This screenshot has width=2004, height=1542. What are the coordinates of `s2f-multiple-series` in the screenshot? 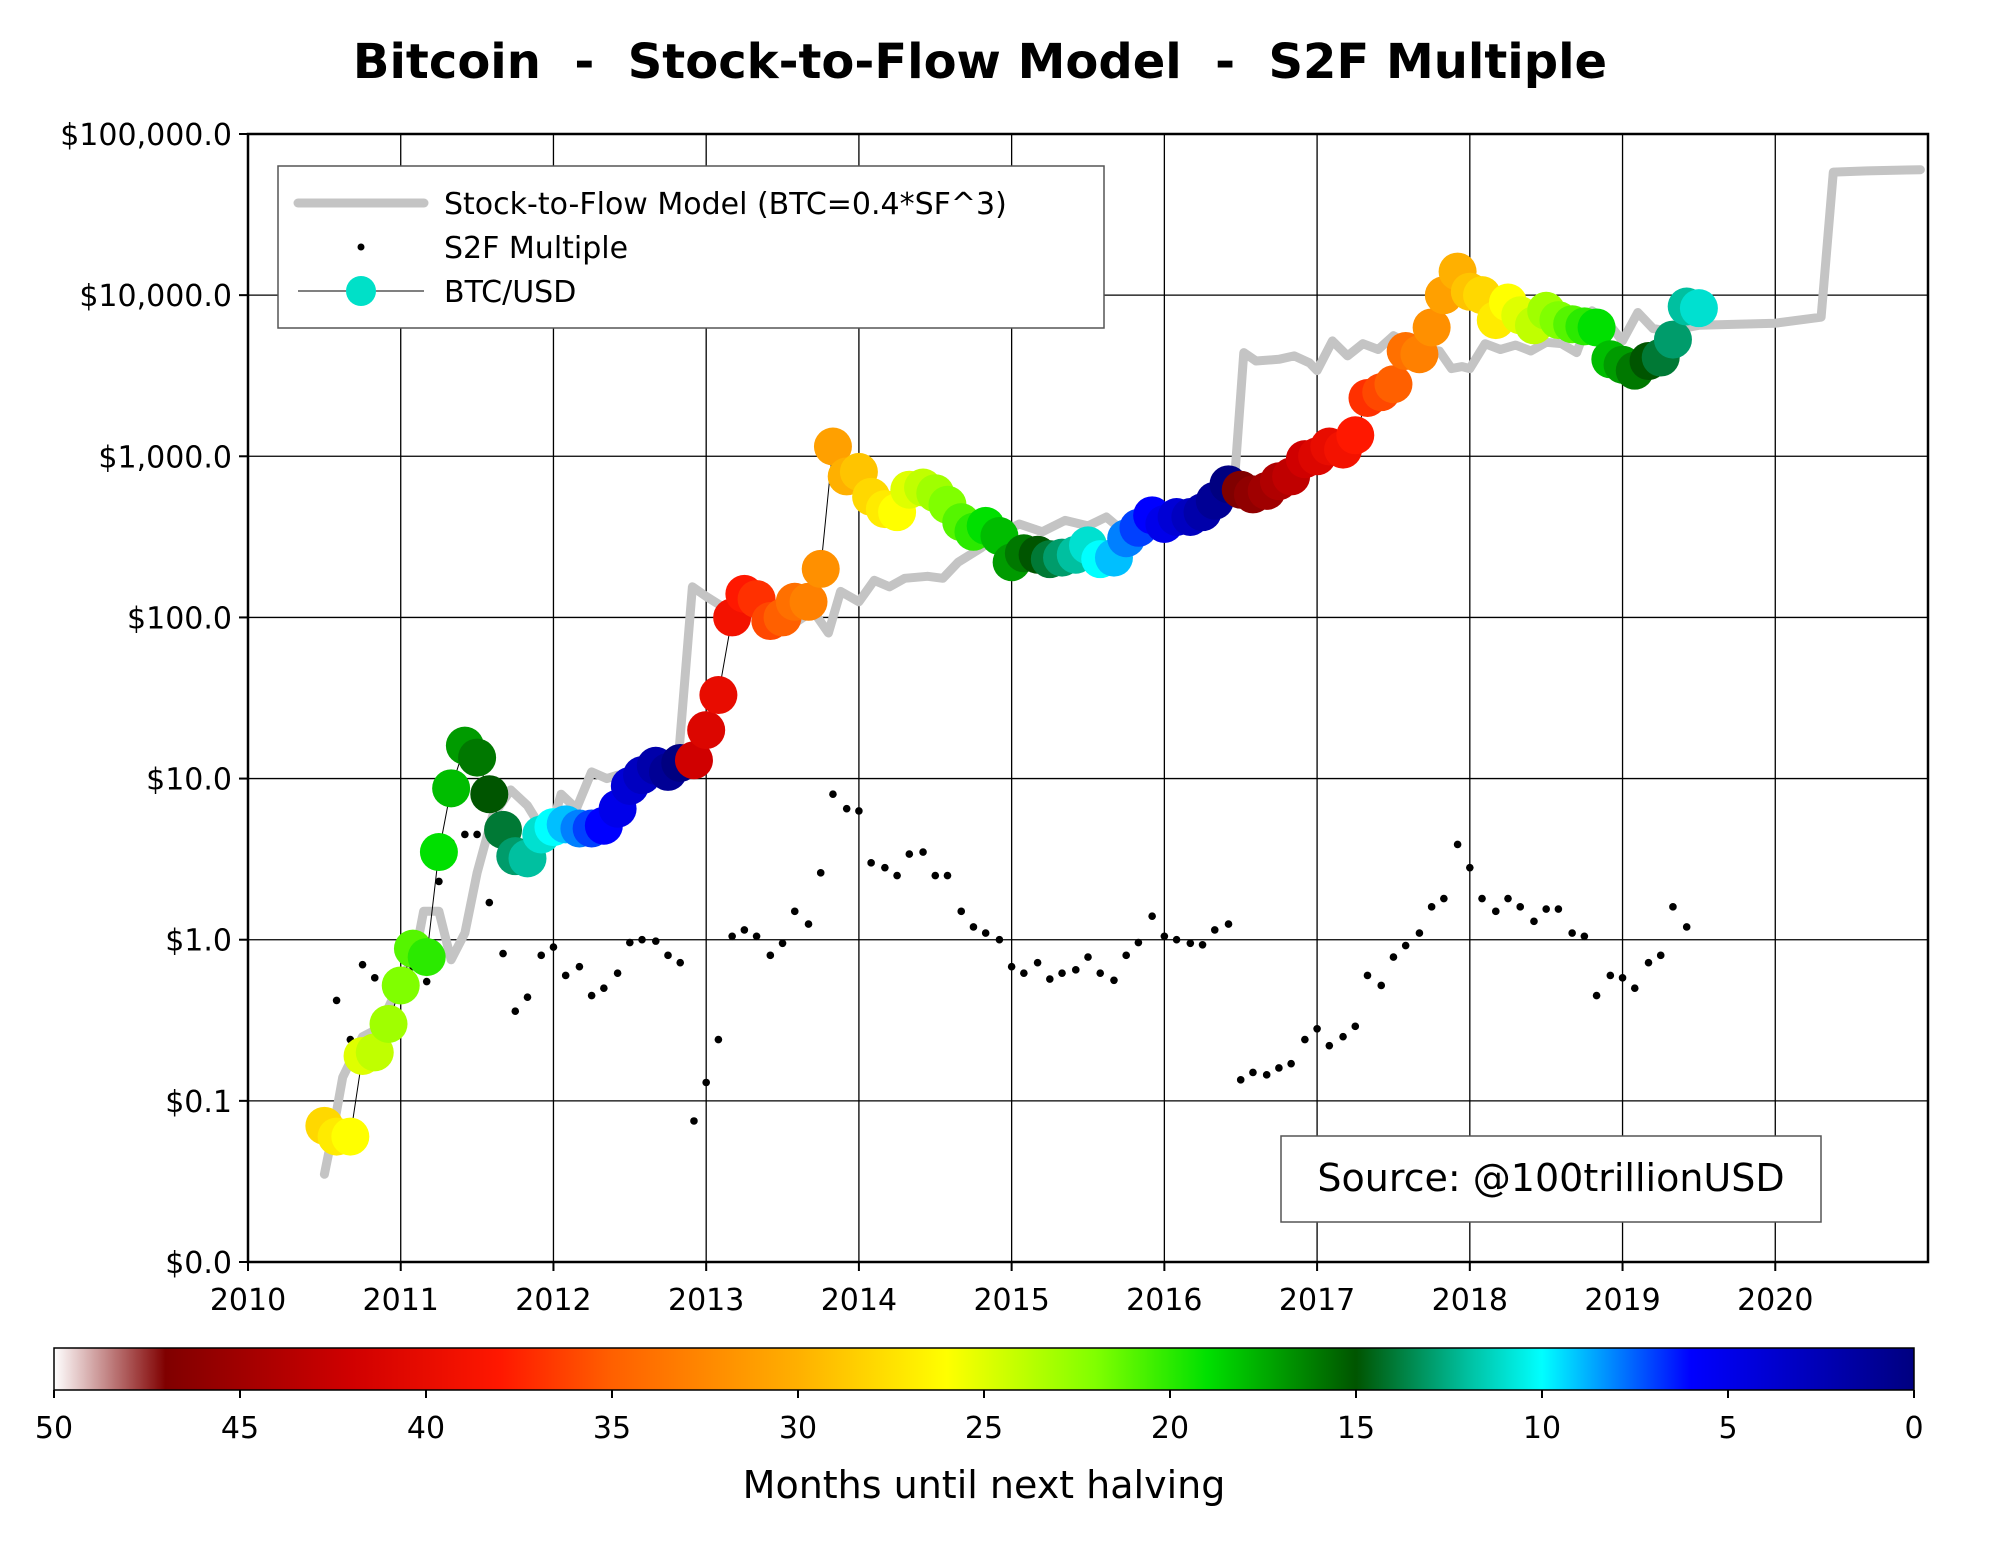 It's located at (1011, 957).